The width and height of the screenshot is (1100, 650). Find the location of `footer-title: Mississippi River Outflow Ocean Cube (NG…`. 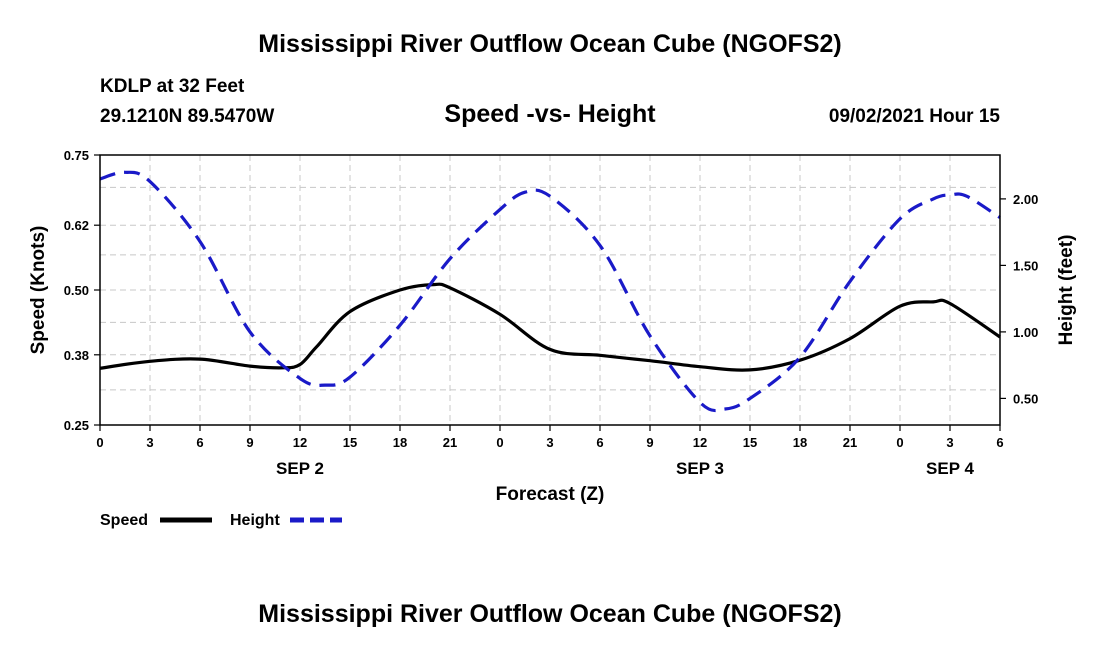

footer-title: Mississippi River Outflow Ocean Cube (NG… is located at coordinates (550, 614).